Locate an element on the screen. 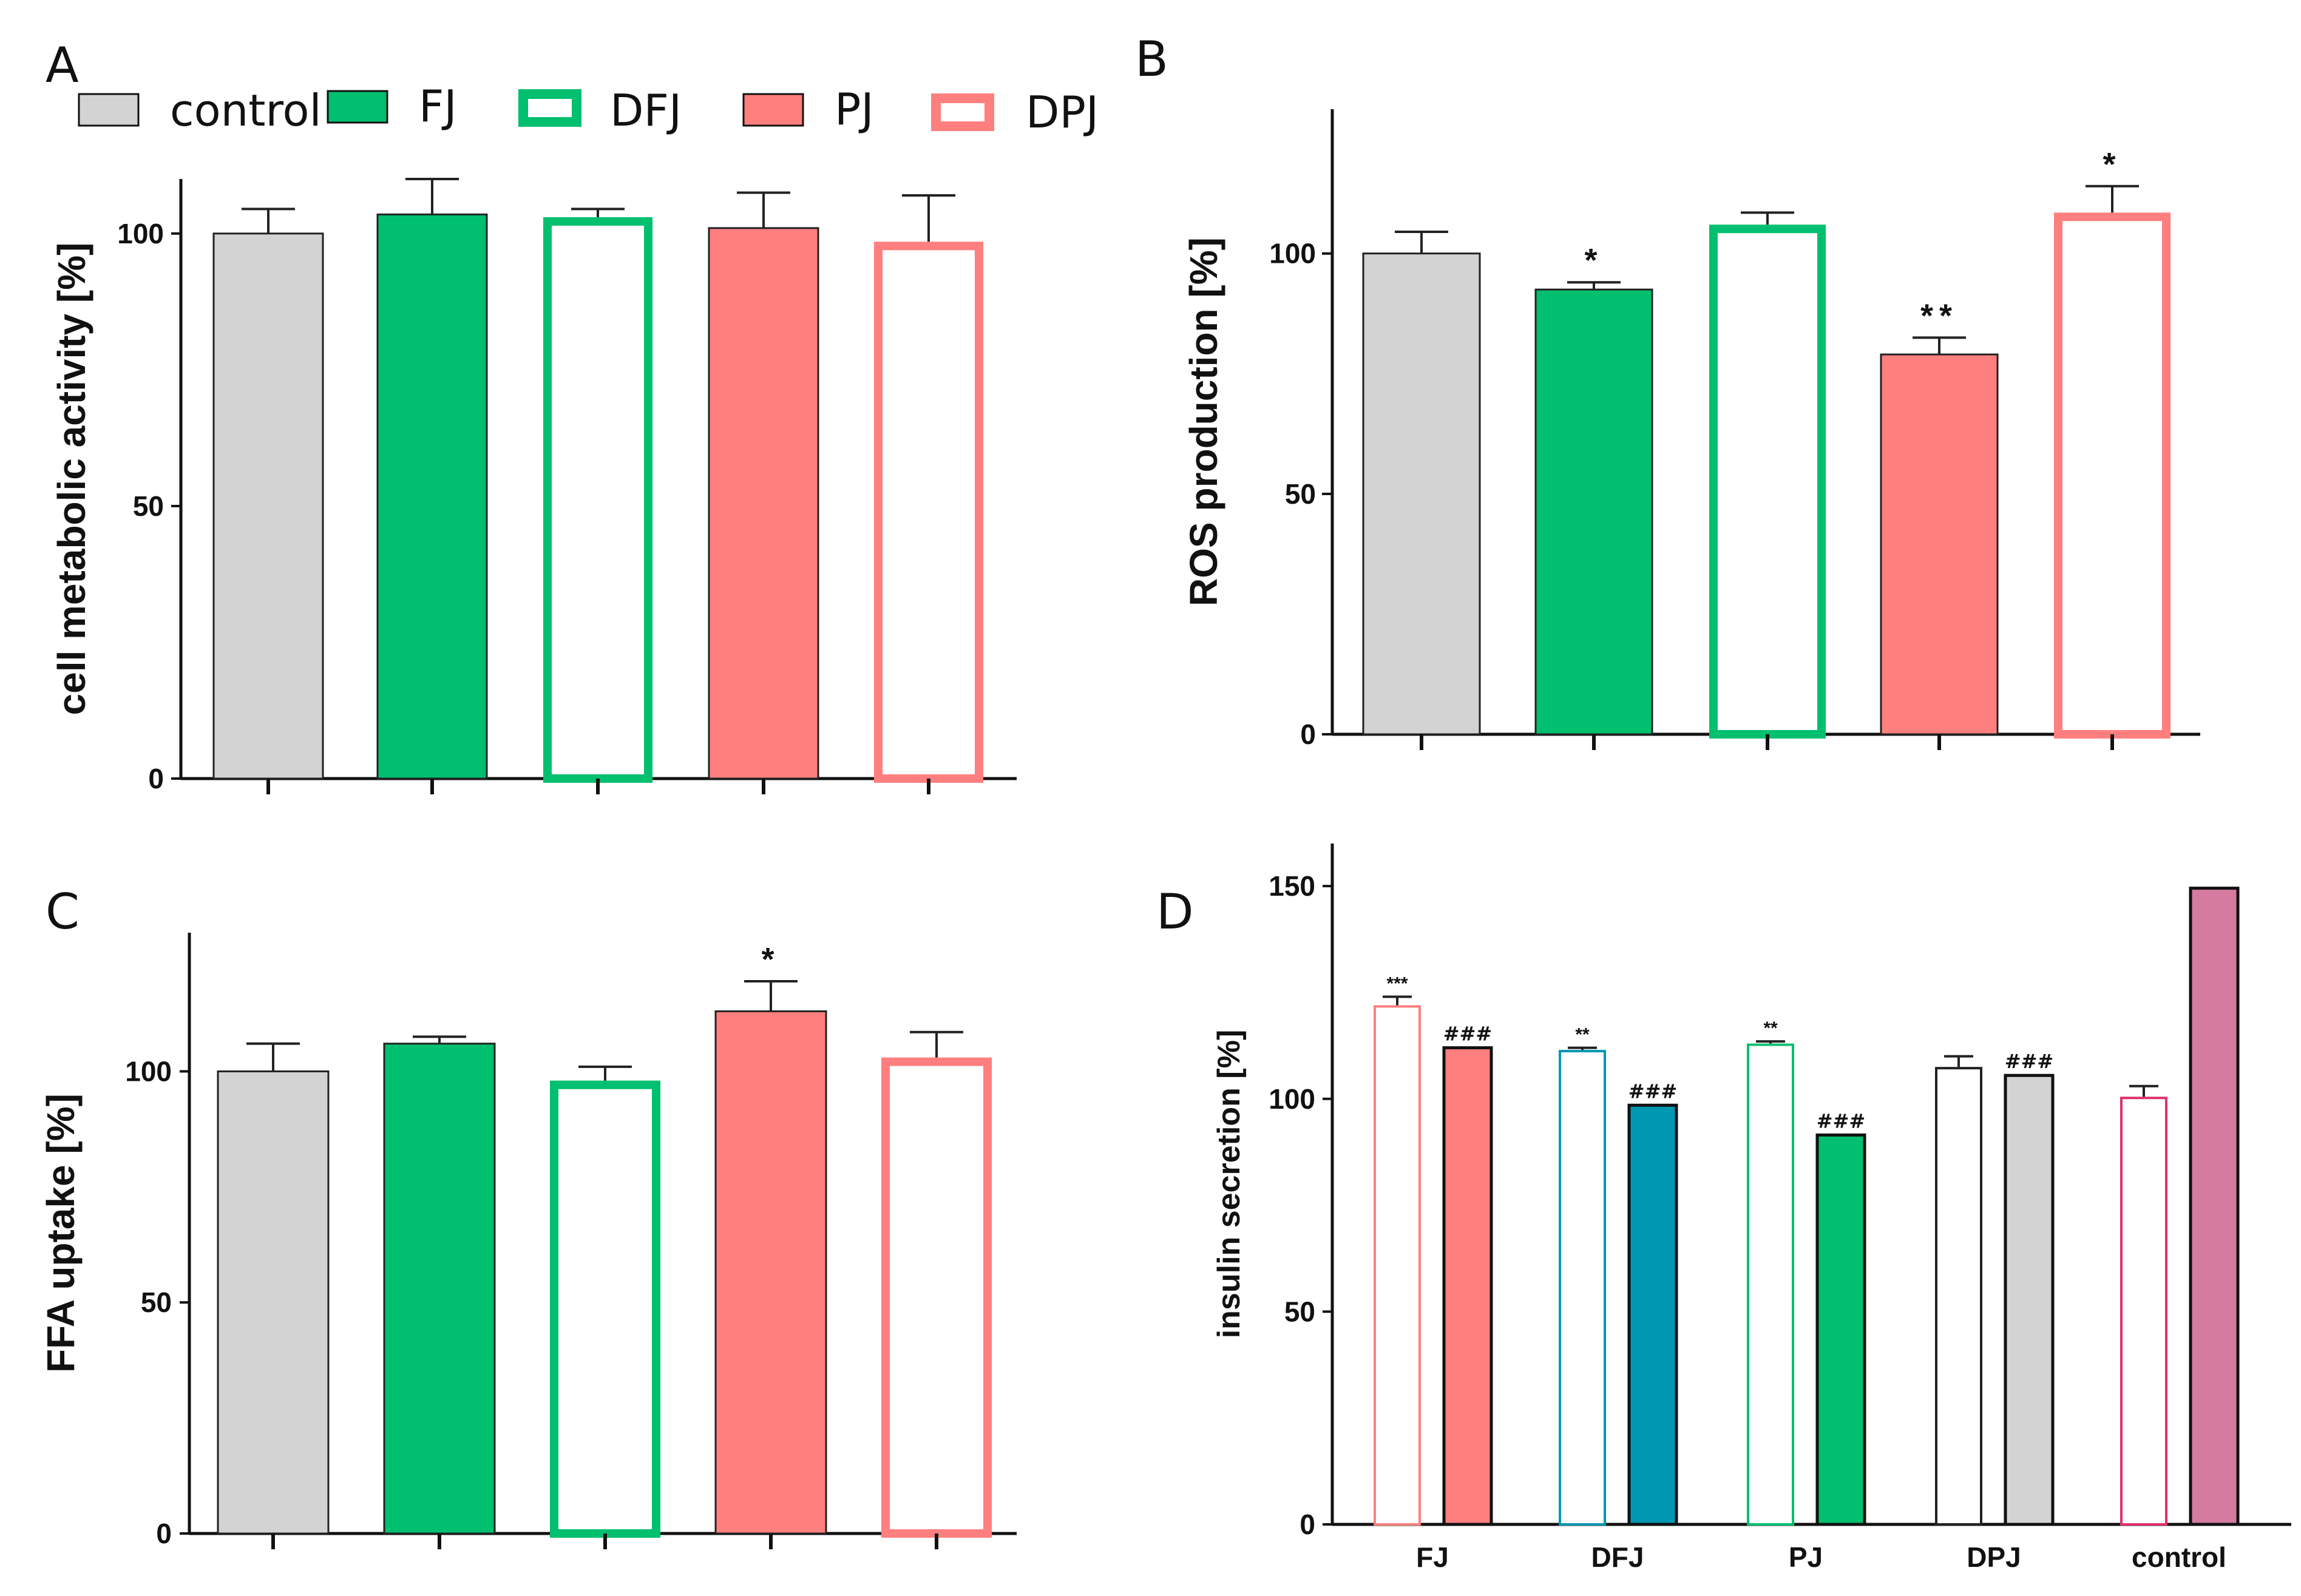  panel-a-bar-dfj is located at coordinates (597, 500).